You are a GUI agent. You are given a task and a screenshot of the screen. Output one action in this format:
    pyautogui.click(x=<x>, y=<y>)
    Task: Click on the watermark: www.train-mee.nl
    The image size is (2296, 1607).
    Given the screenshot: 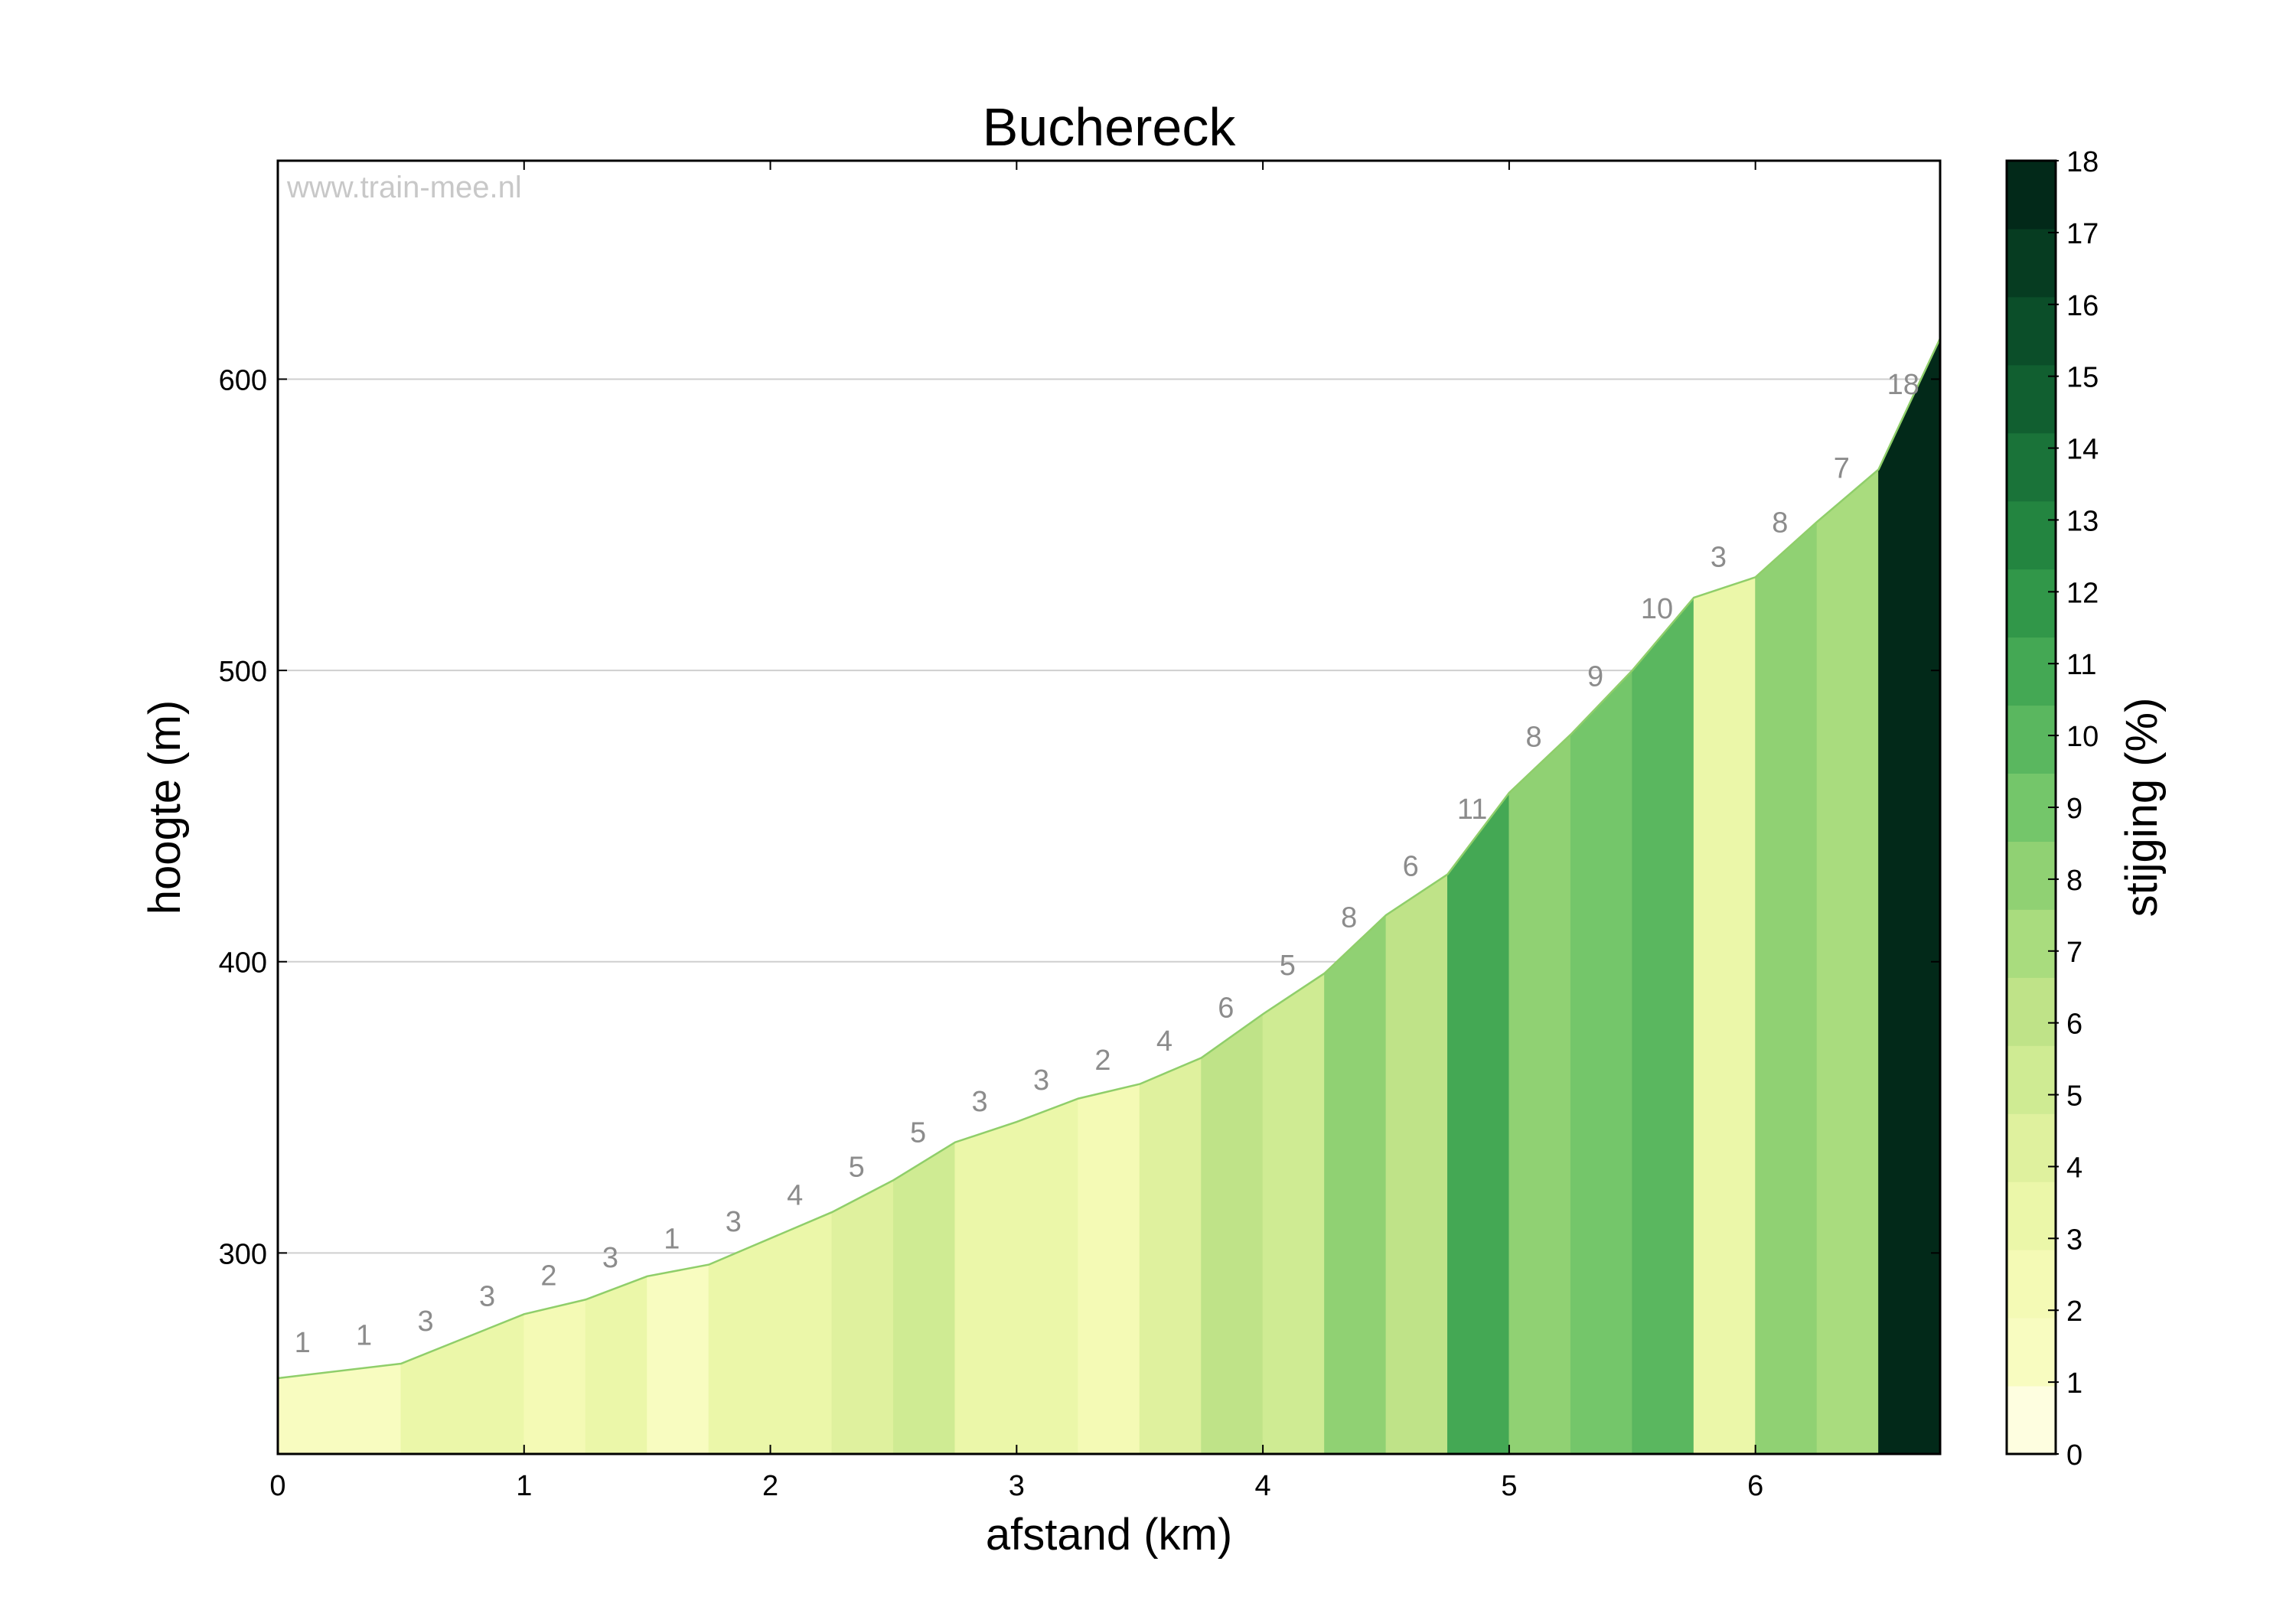 What is the action you would take?
    pyautogui.click(x=404, y=187)
    